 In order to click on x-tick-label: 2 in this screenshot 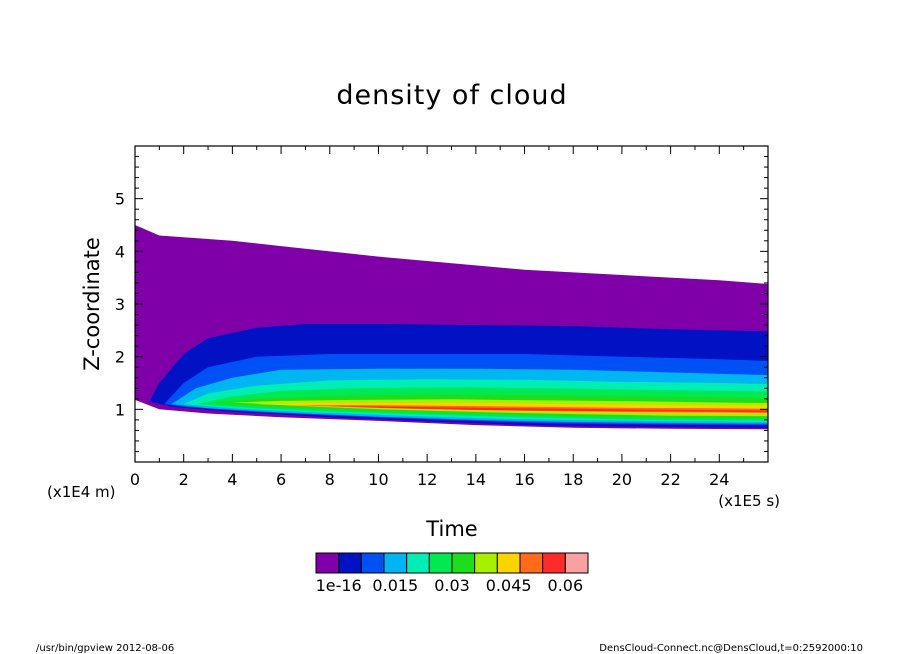, I will do `click(184, 479)`.